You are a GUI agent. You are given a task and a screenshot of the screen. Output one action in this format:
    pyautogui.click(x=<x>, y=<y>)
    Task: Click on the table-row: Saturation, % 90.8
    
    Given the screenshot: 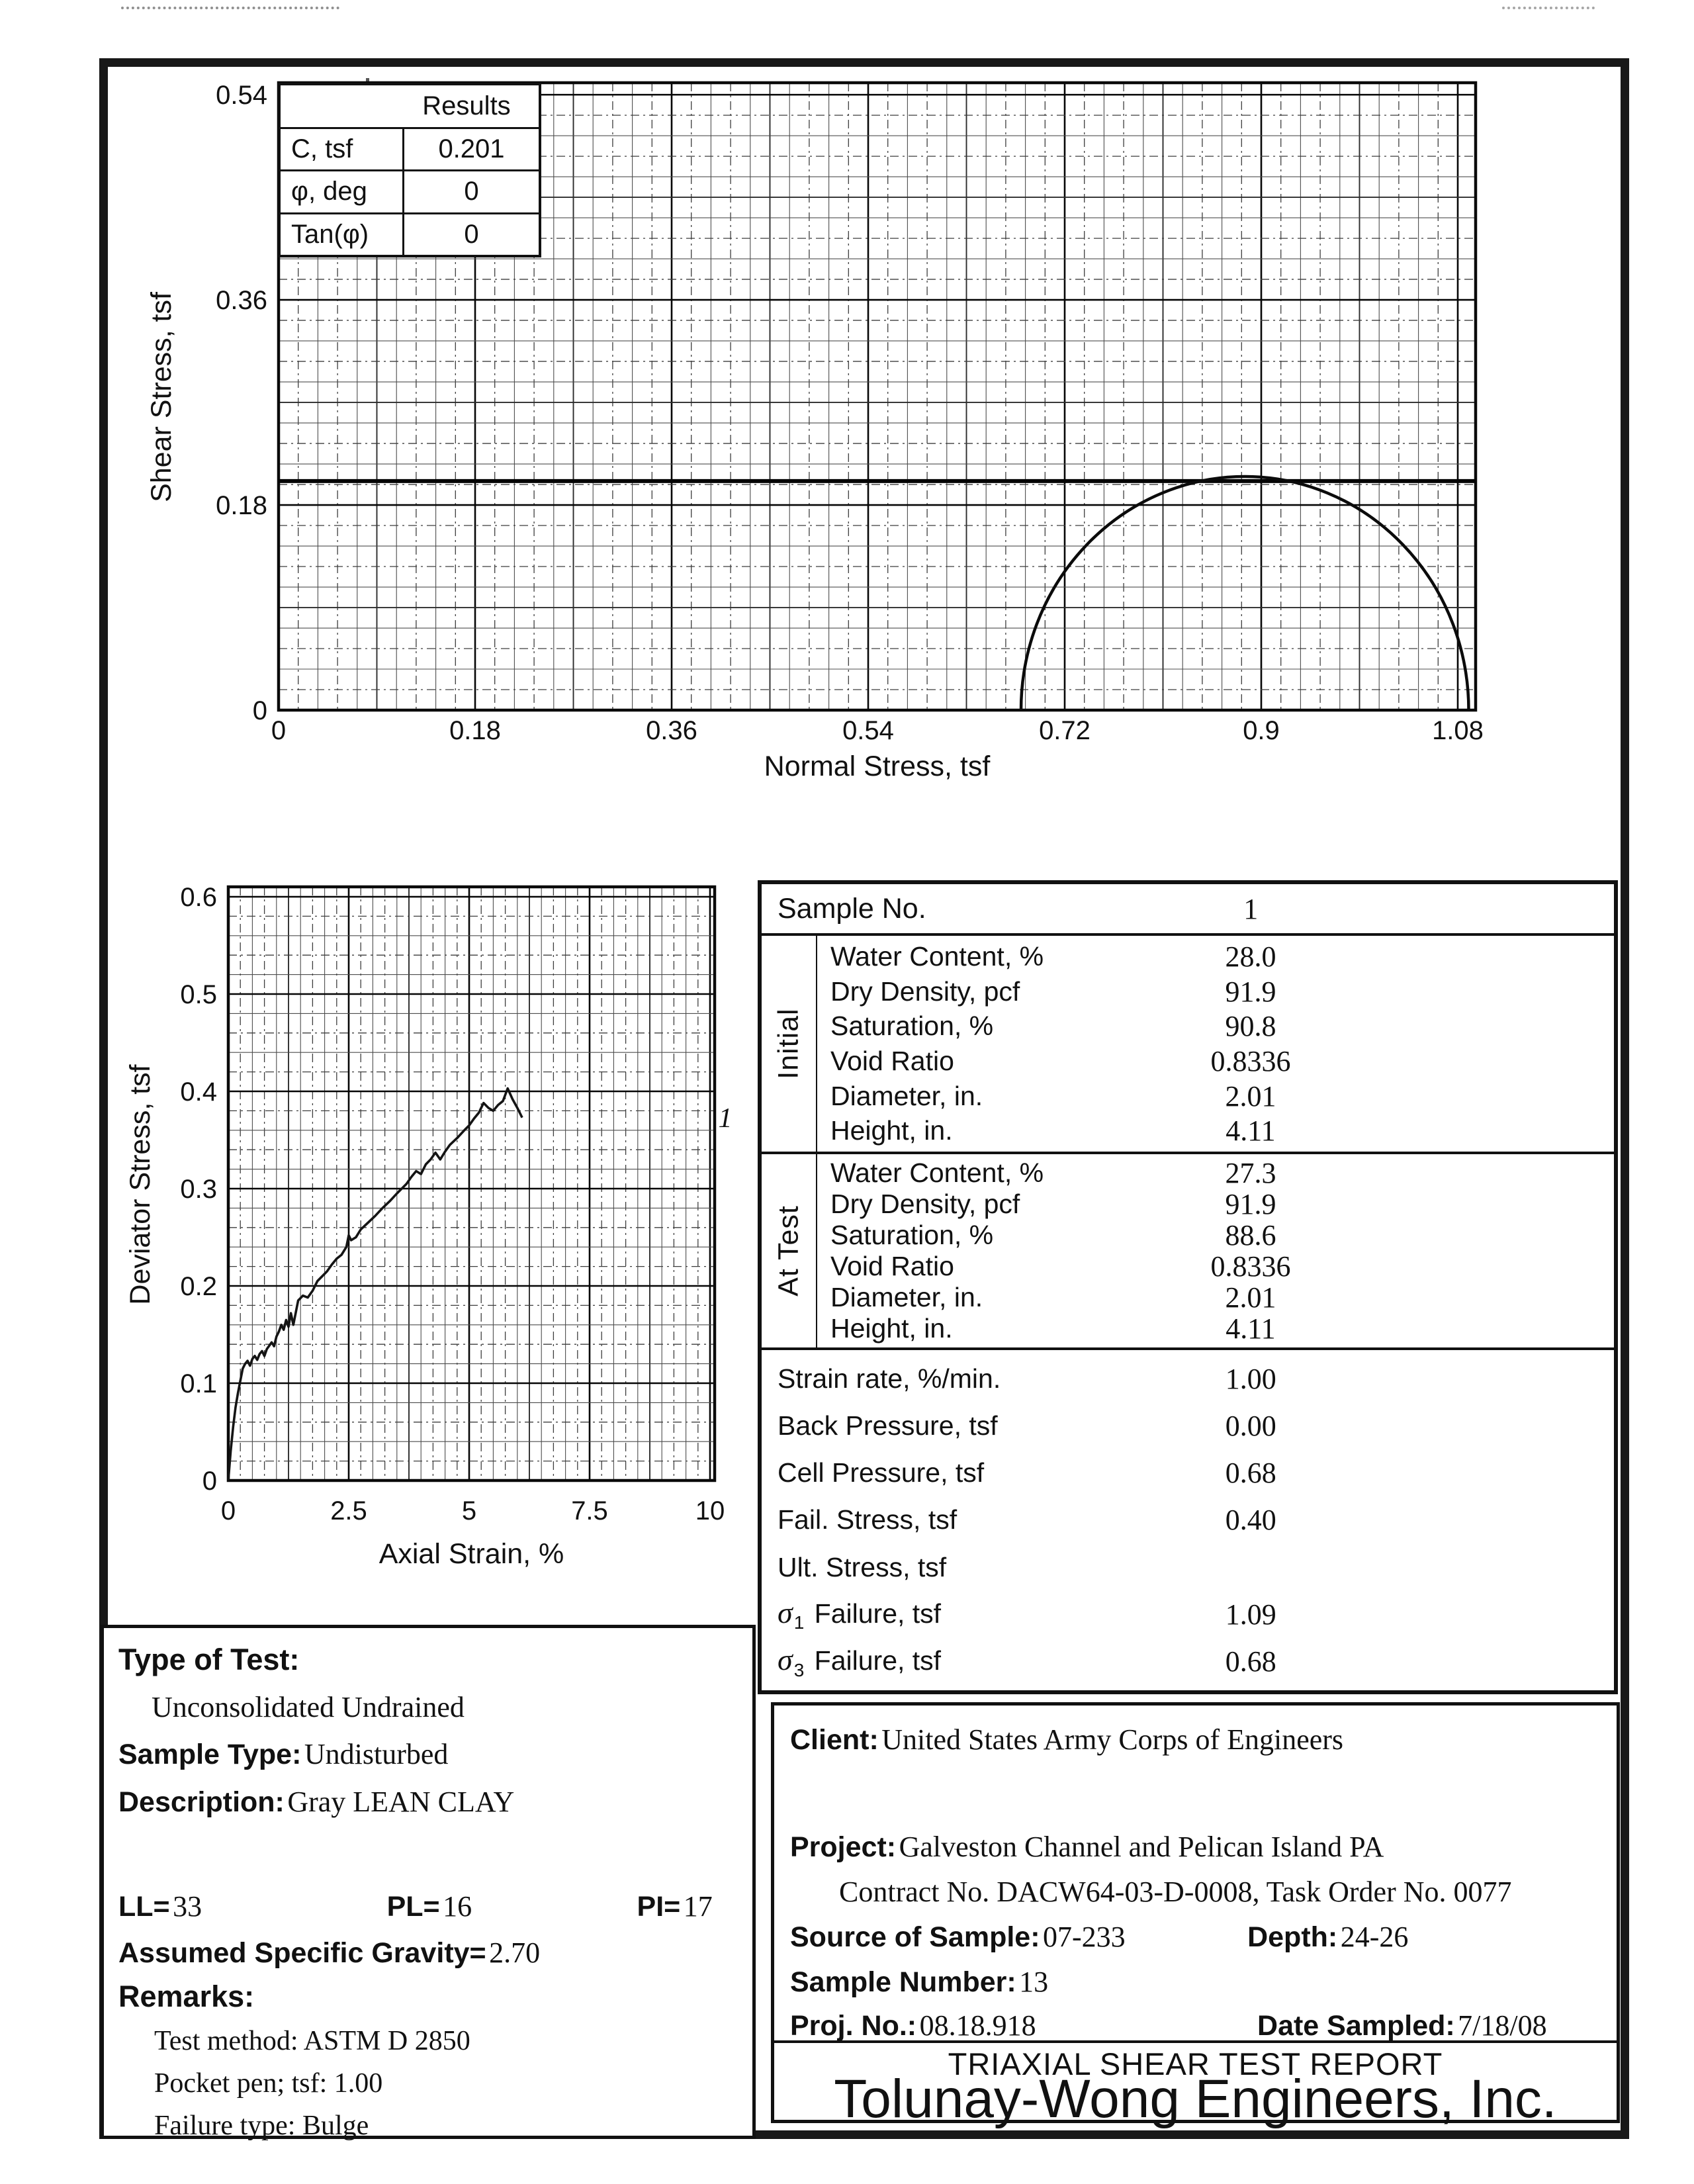 What is the action you would take?
    pyautogui.click(x=1215, y=1026)
    